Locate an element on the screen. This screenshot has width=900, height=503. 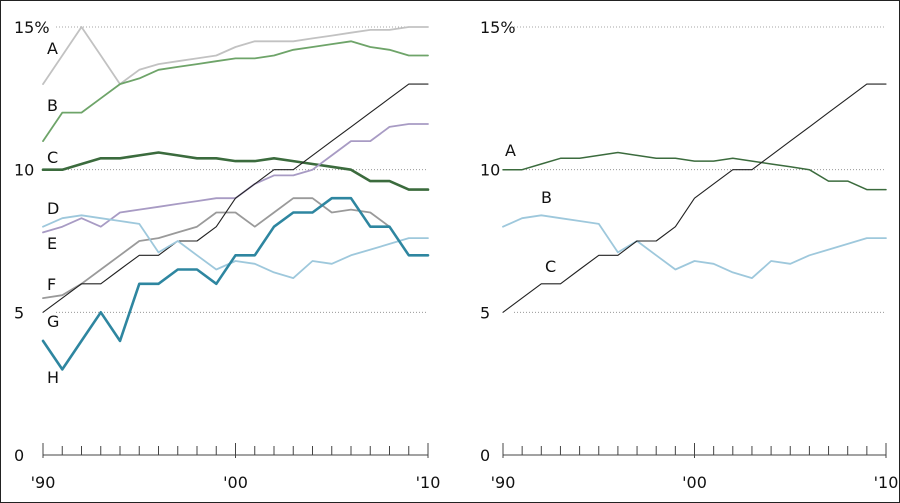
series-label-e: E is located at coordinates (52, 243).